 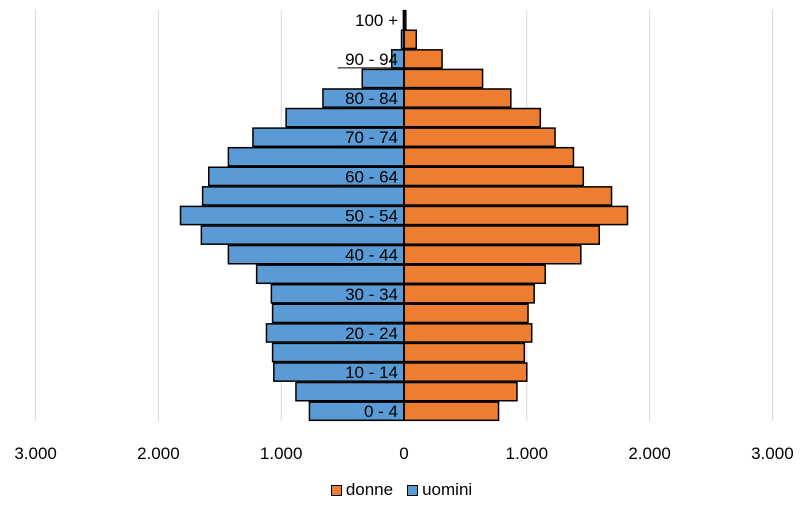 I want to click on category-label: 70 - 74, so click(x=371, y=137).